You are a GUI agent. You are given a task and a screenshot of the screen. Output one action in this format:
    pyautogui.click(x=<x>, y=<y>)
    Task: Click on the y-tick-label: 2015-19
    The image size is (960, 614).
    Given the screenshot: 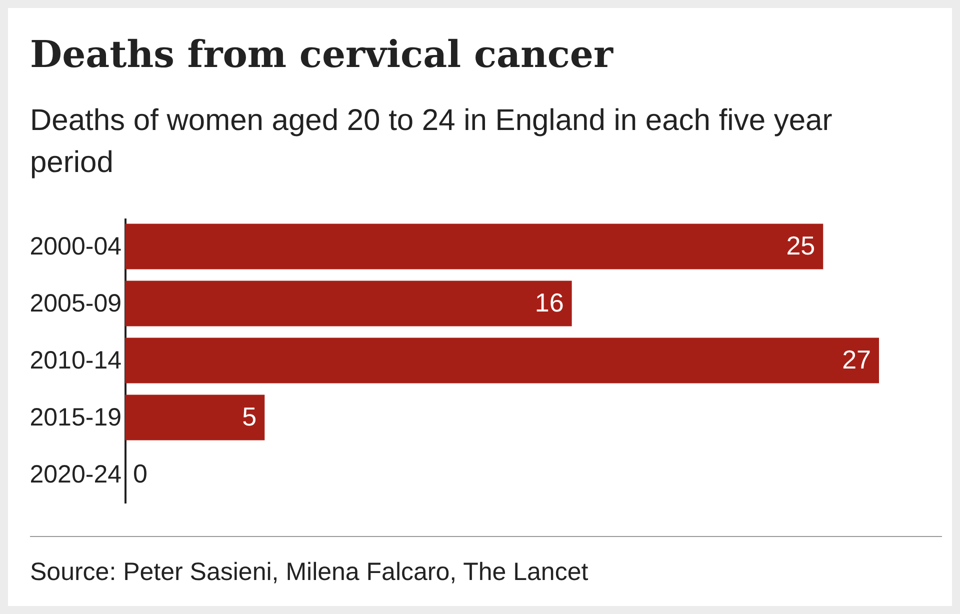 What is the action you would take?
    pyautogui.click(x=76, y=418)
    